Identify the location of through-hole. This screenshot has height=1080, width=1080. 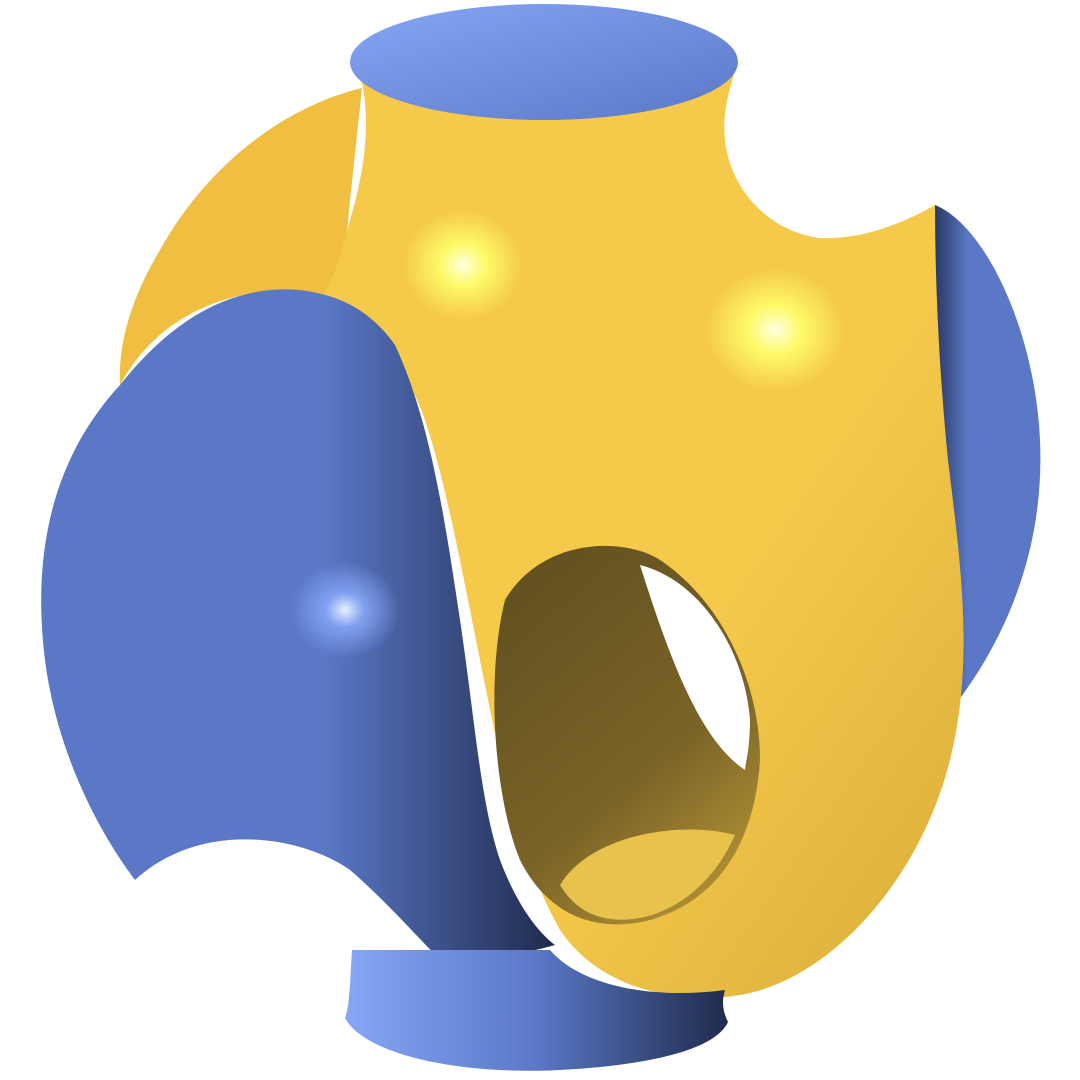
(695, 667).